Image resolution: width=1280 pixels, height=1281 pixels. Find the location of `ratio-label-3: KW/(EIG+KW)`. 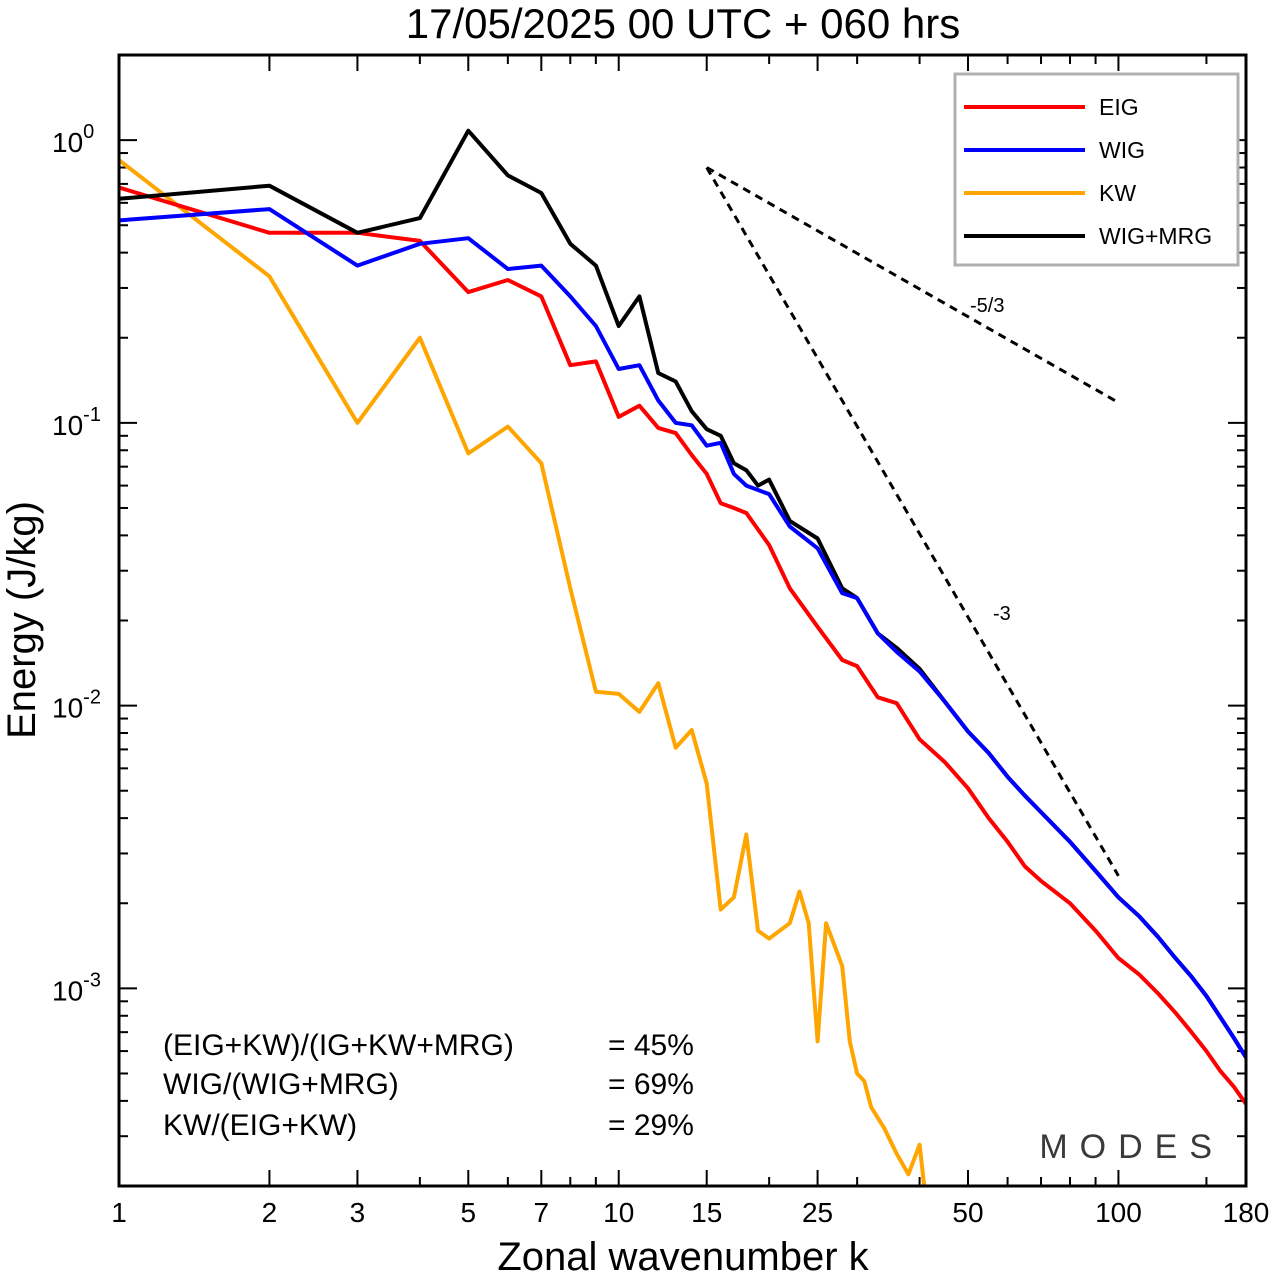

ratio-label-3: KW/(EIG+KW) is located at coordinates (260, 1125).